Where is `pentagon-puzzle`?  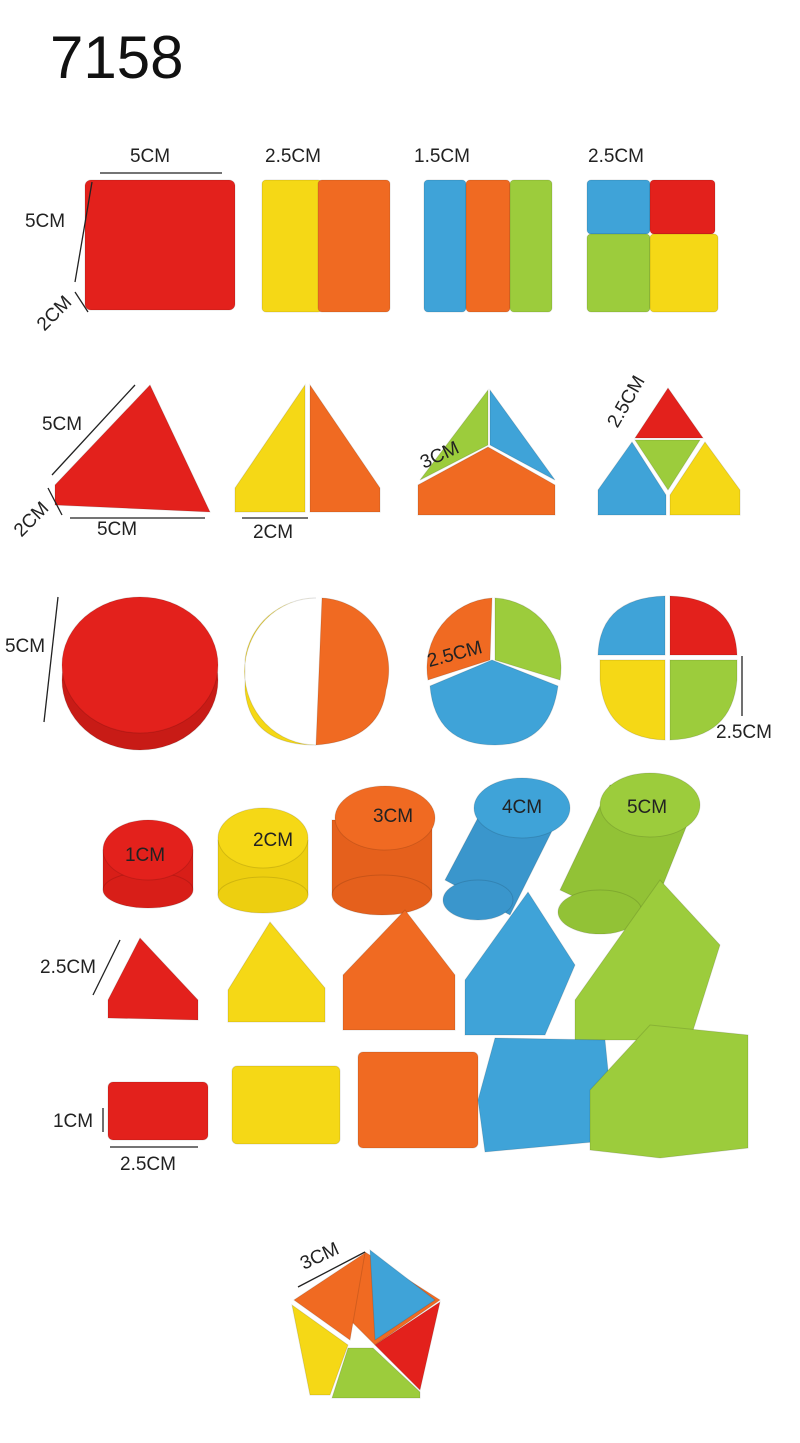 pentagon-puzzle is located at coordinates (366, 1323).